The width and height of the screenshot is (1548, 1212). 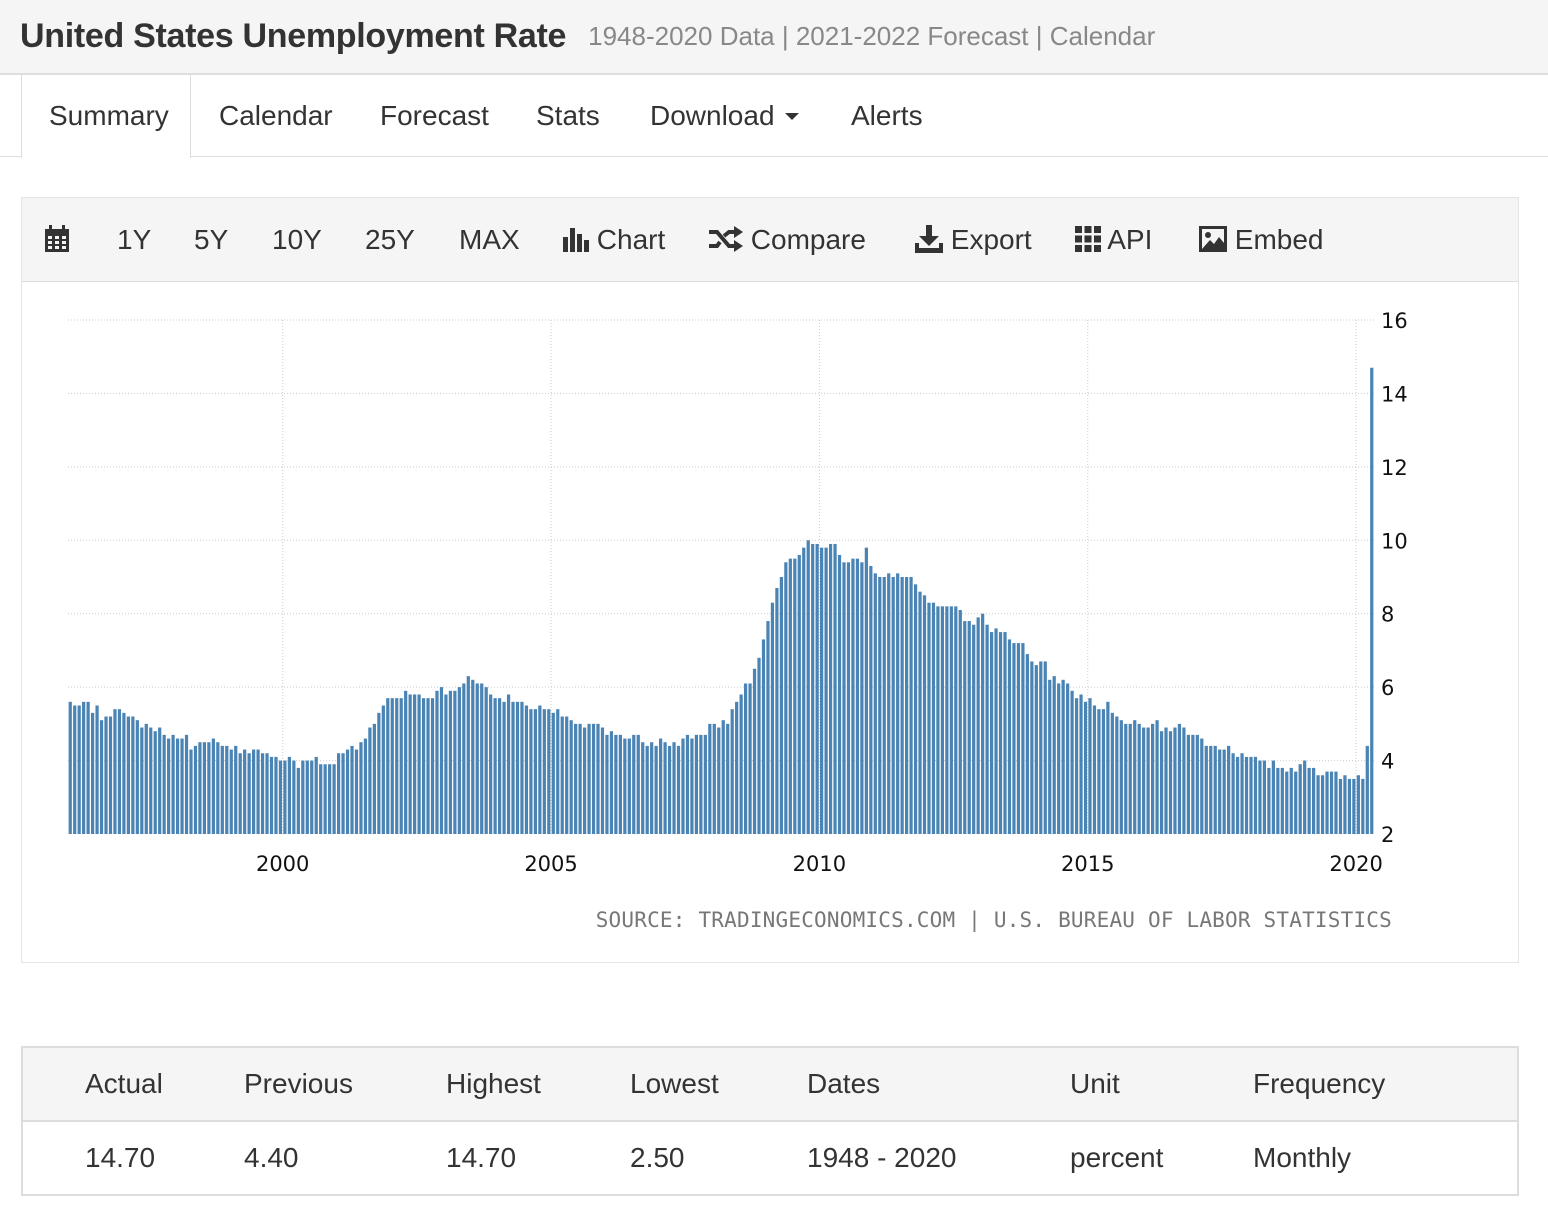 What do you see at coordinates (787, 240) in the screenshot?
I see `compare-button: Compare` at bounding box center [787, 240].